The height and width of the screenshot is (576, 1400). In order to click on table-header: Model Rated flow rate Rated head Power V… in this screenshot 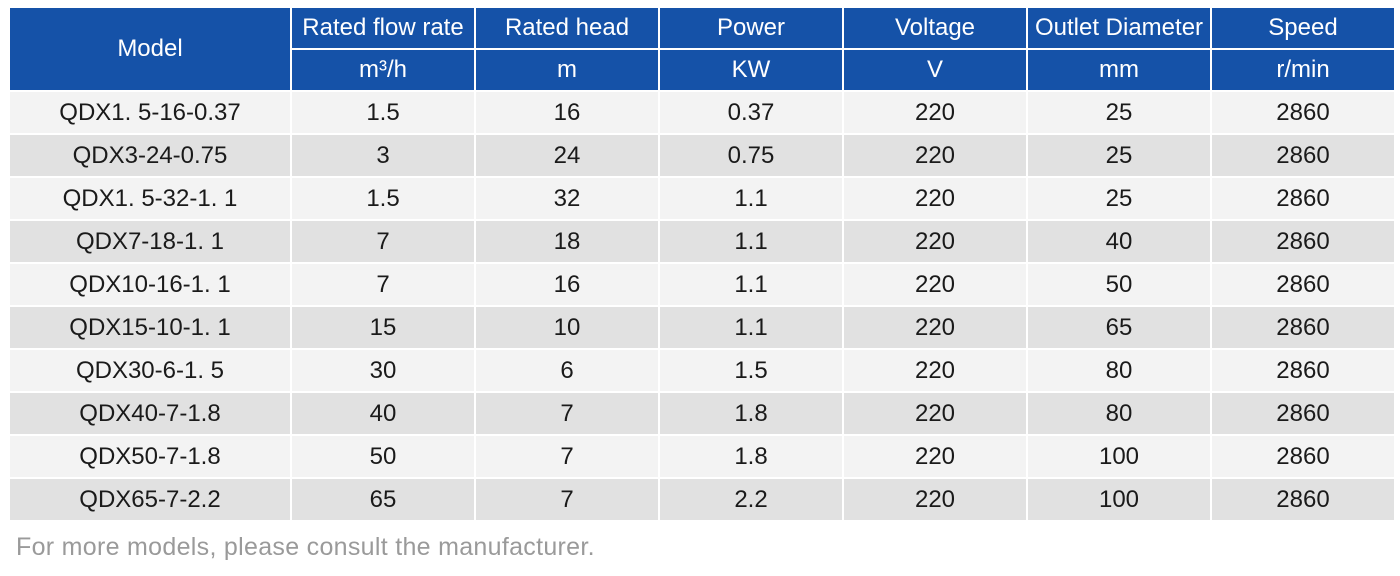, I will do `click(702, 49)`.